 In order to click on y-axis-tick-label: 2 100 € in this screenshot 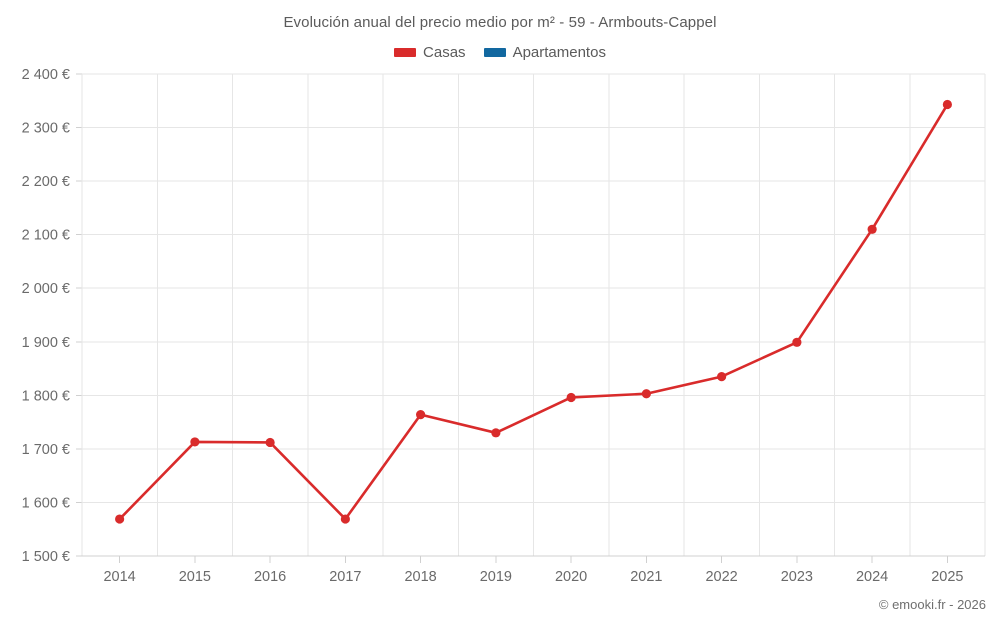, I will do `click(46, 236)`.